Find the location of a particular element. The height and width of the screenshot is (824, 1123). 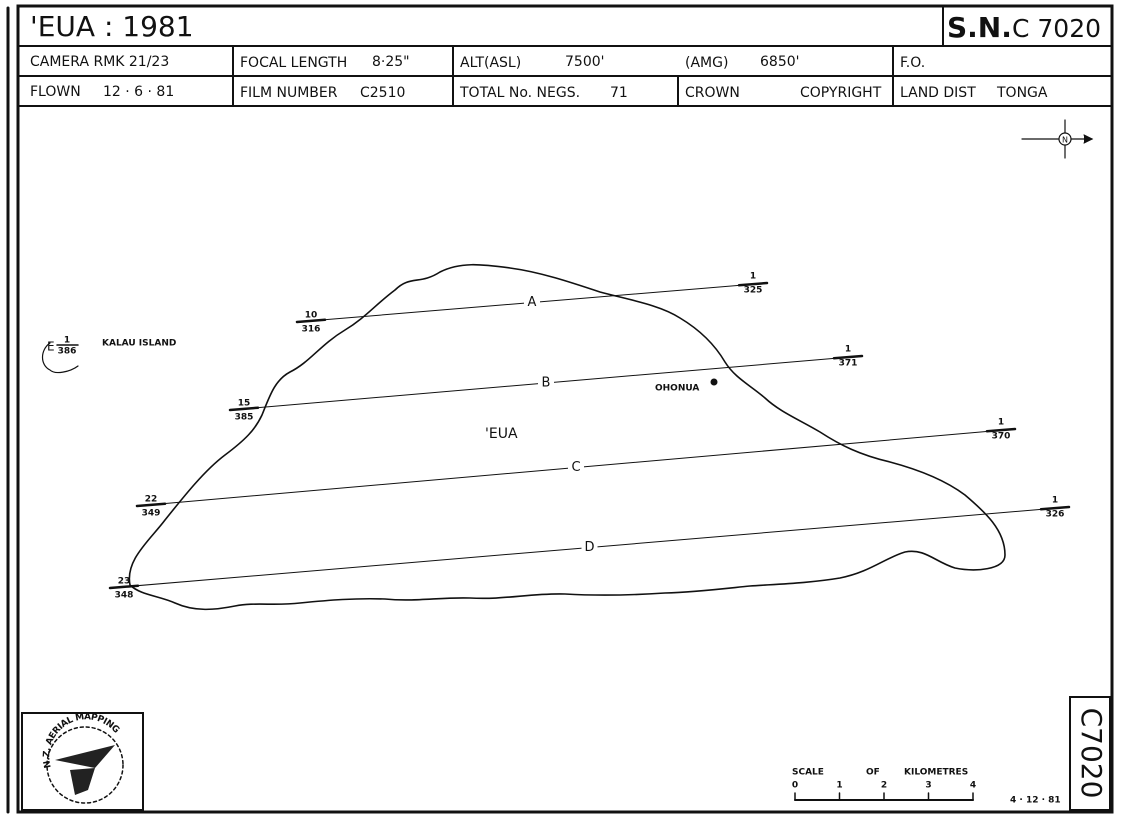

scale-tick-label: 2 is located at coordinates (884, 786).